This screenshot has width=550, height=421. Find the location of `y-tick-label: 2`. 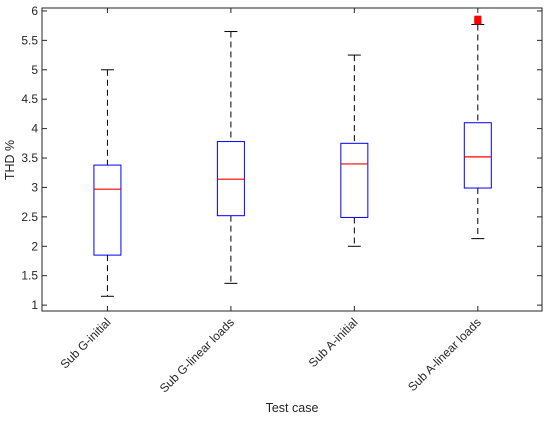

y-tick-label: 2 is located at coordinates (34, 246).